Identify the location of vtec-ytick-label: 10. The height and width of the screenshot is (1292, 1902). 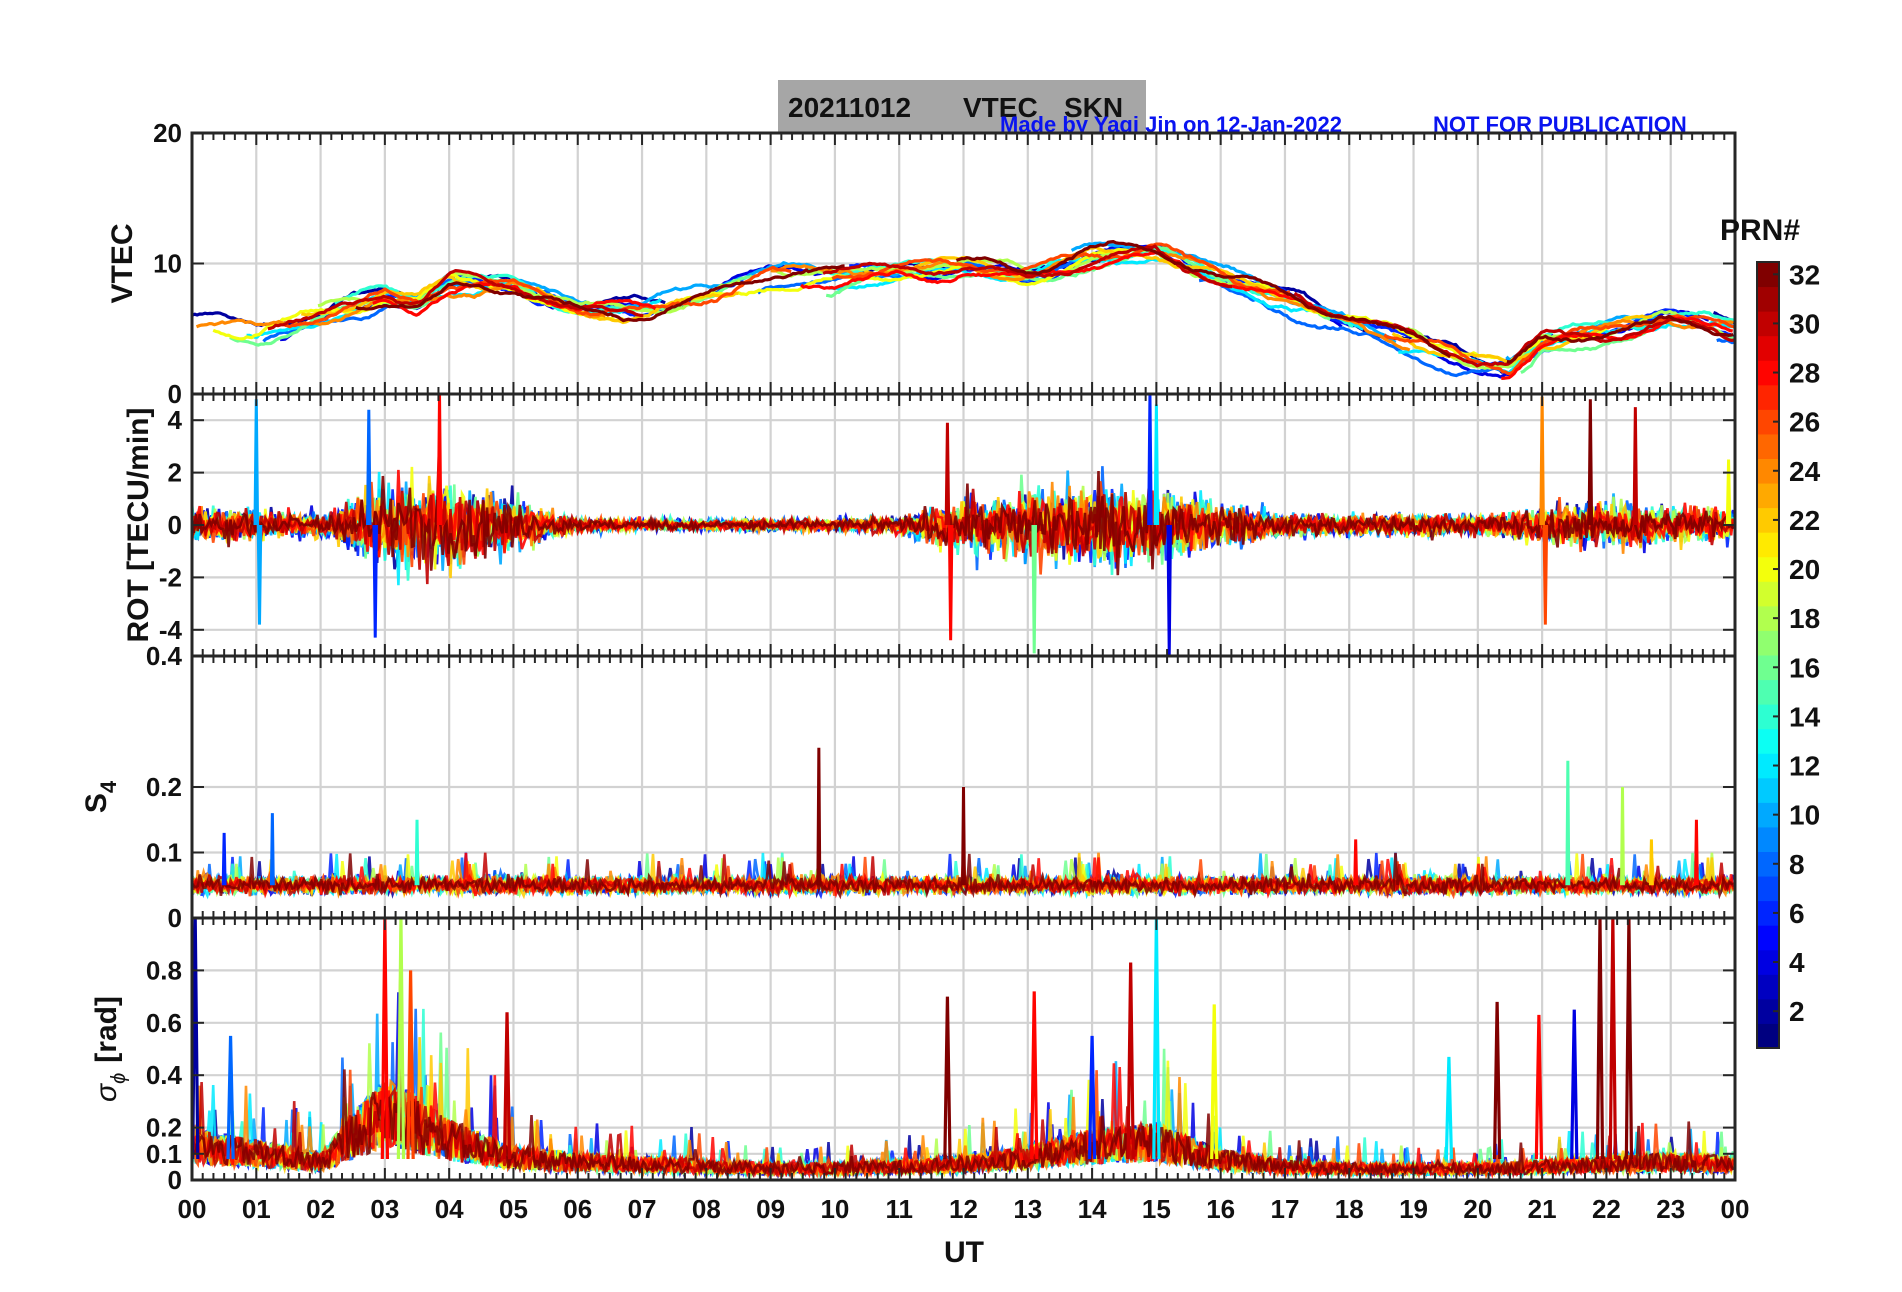
(167, 264).